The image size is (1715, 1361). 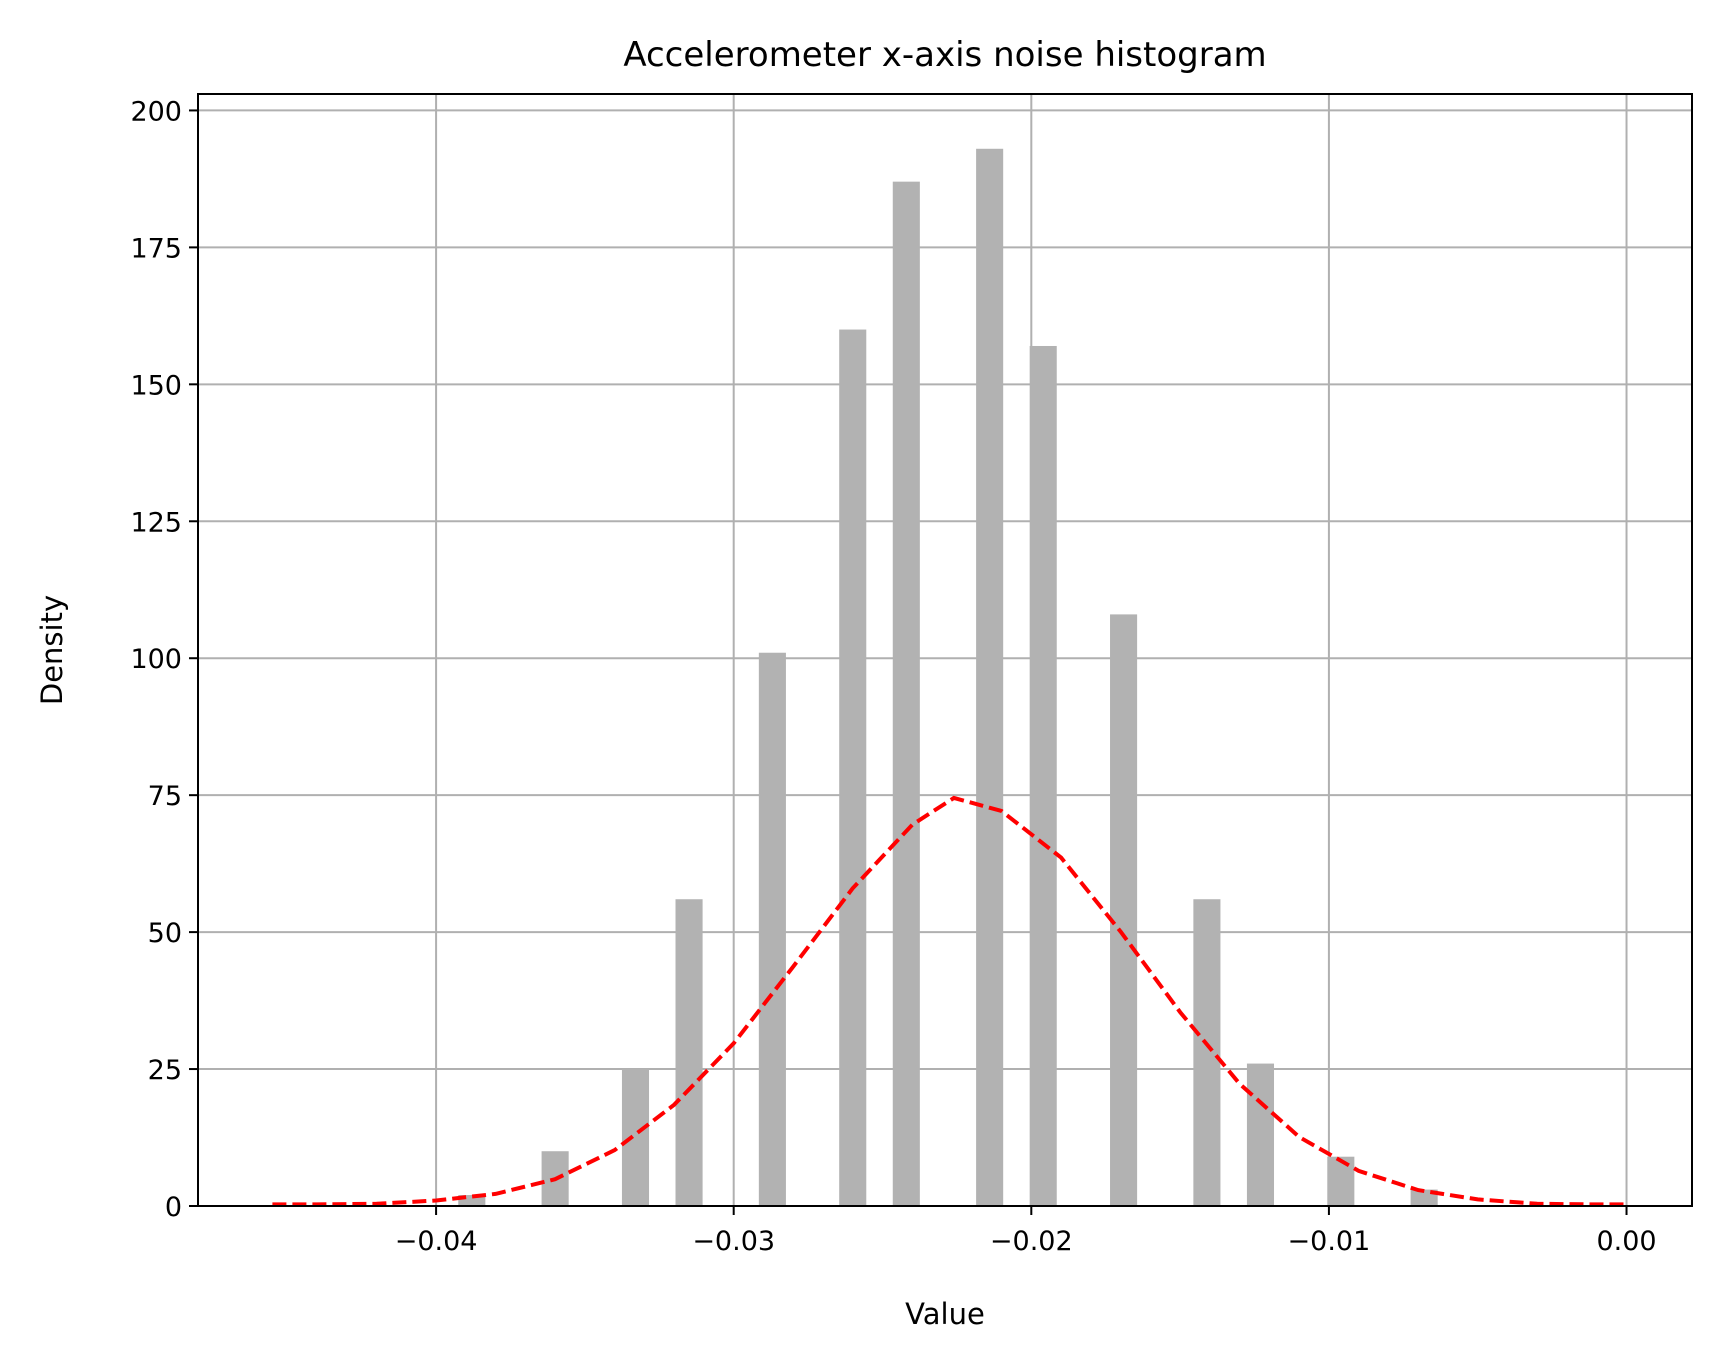 I want to click on x-tick-label: −0.03, so click(x=733, y=1241).